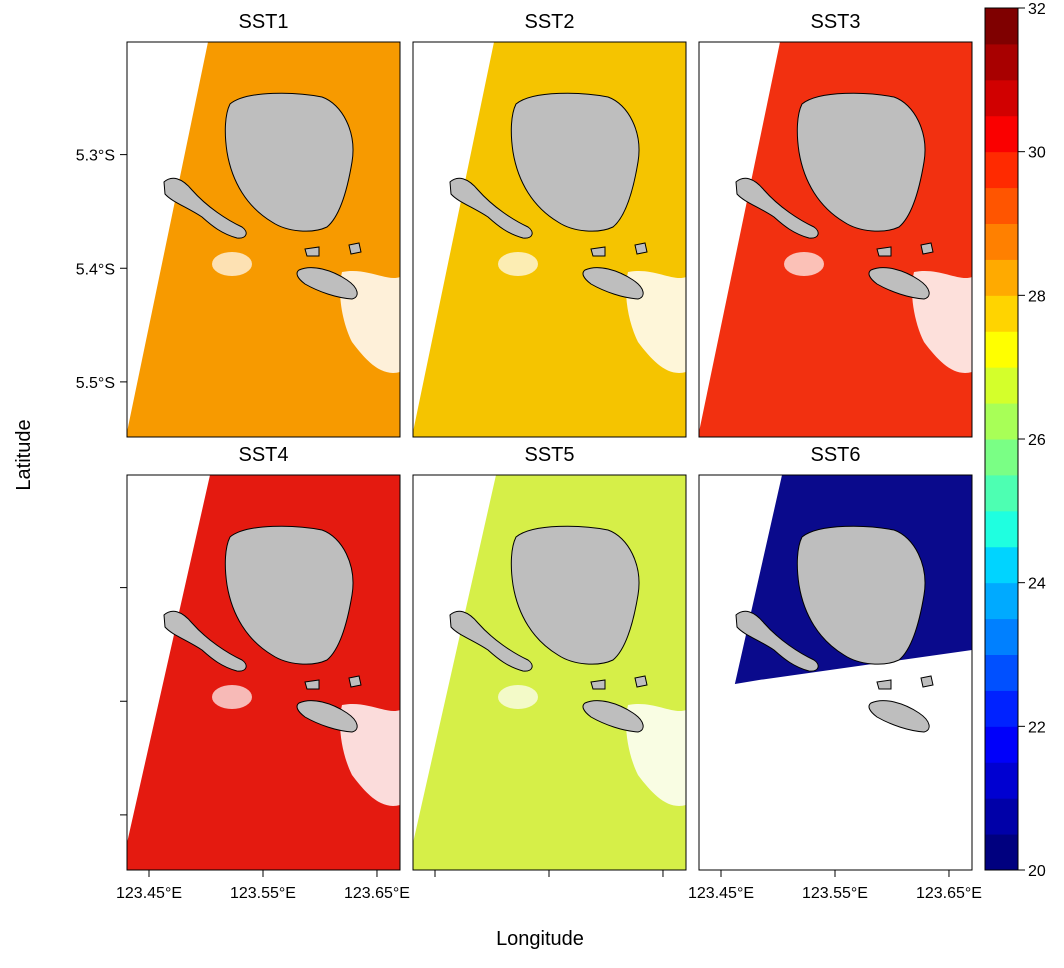 The width and height of the screenshot is (1064, 968). I want to click on map-panel: SST3, so click(835, 224).